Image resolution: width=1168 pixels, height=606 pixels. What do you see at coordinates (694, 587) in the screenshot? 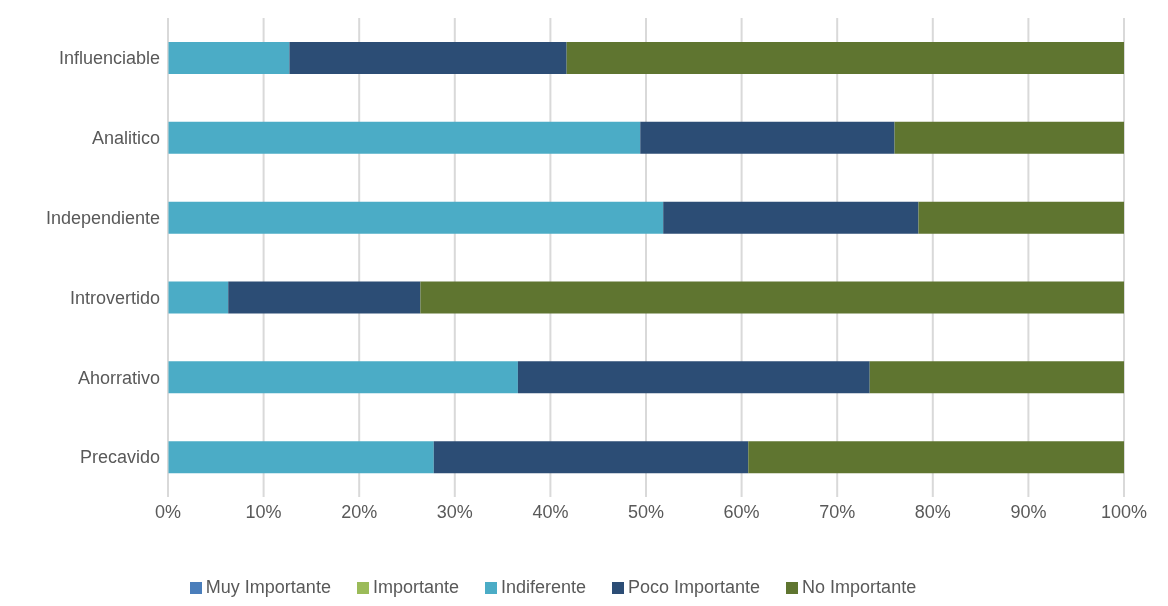
I see `legend-label: Poco Importante` at bounding box center [694, 587].